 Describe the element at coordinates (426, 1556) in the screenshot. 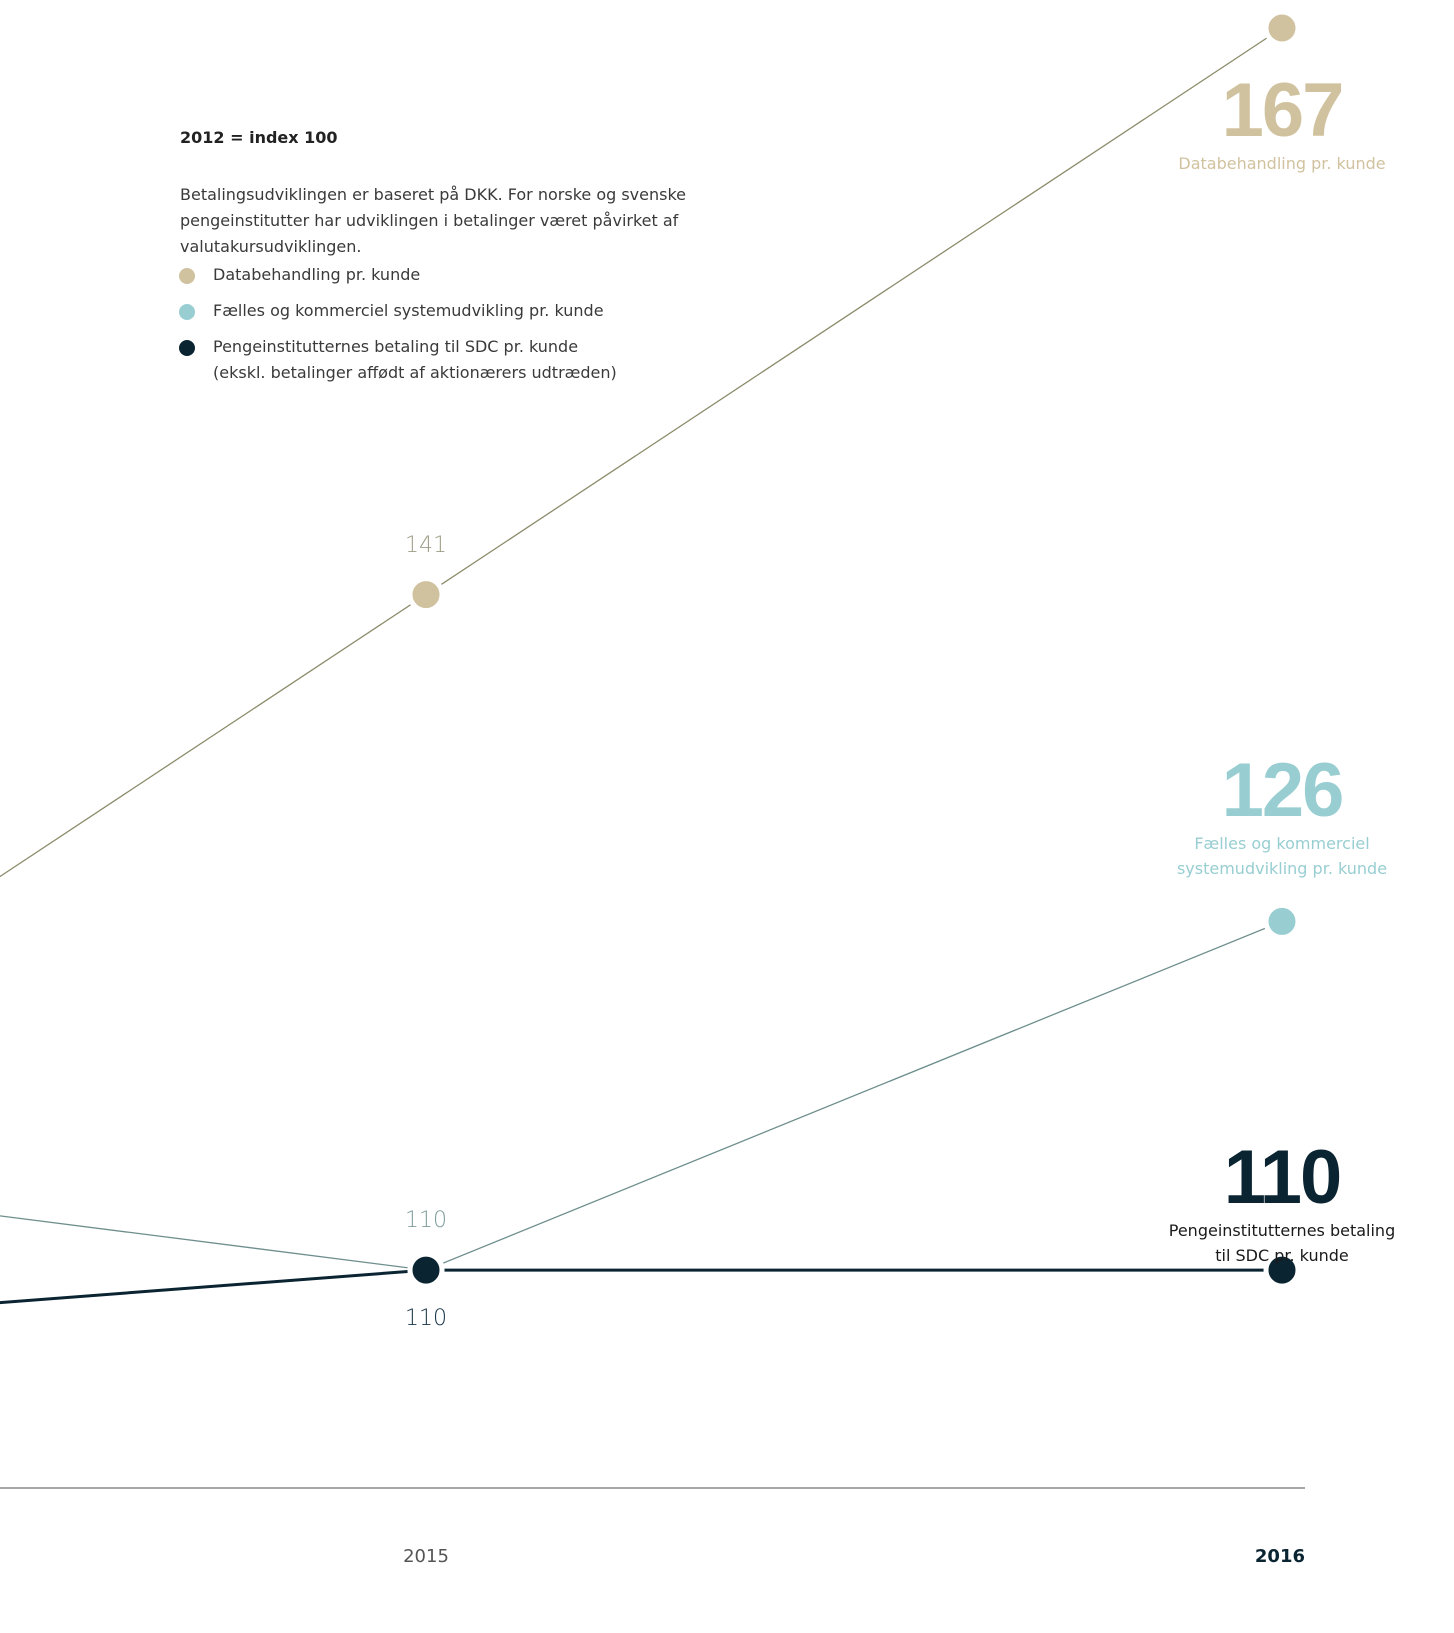

I see `x-tick-label: 2015` at that location.